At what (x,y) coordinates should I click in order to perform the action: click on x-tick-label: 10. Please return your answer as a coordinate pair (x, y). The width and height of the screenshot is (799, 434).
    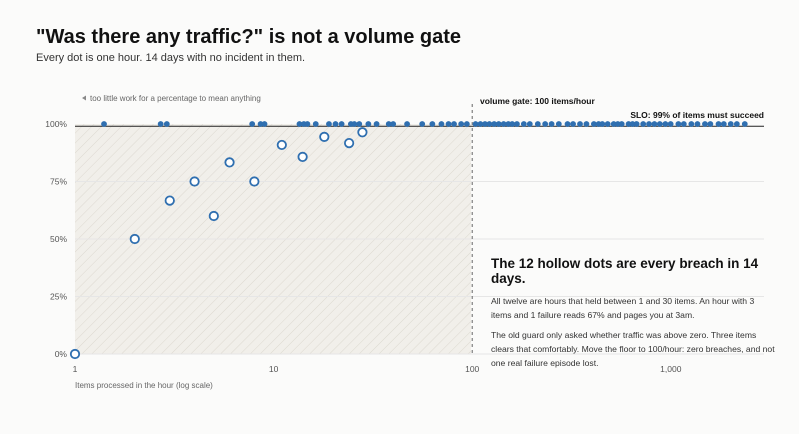
    Looking at the image, I should click on (274, 369).